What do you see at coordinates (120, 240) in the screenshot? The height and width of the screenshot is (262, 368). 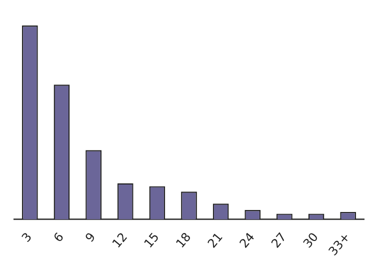 I see `x-tick-label: 12` at bounding box center [120, 240].